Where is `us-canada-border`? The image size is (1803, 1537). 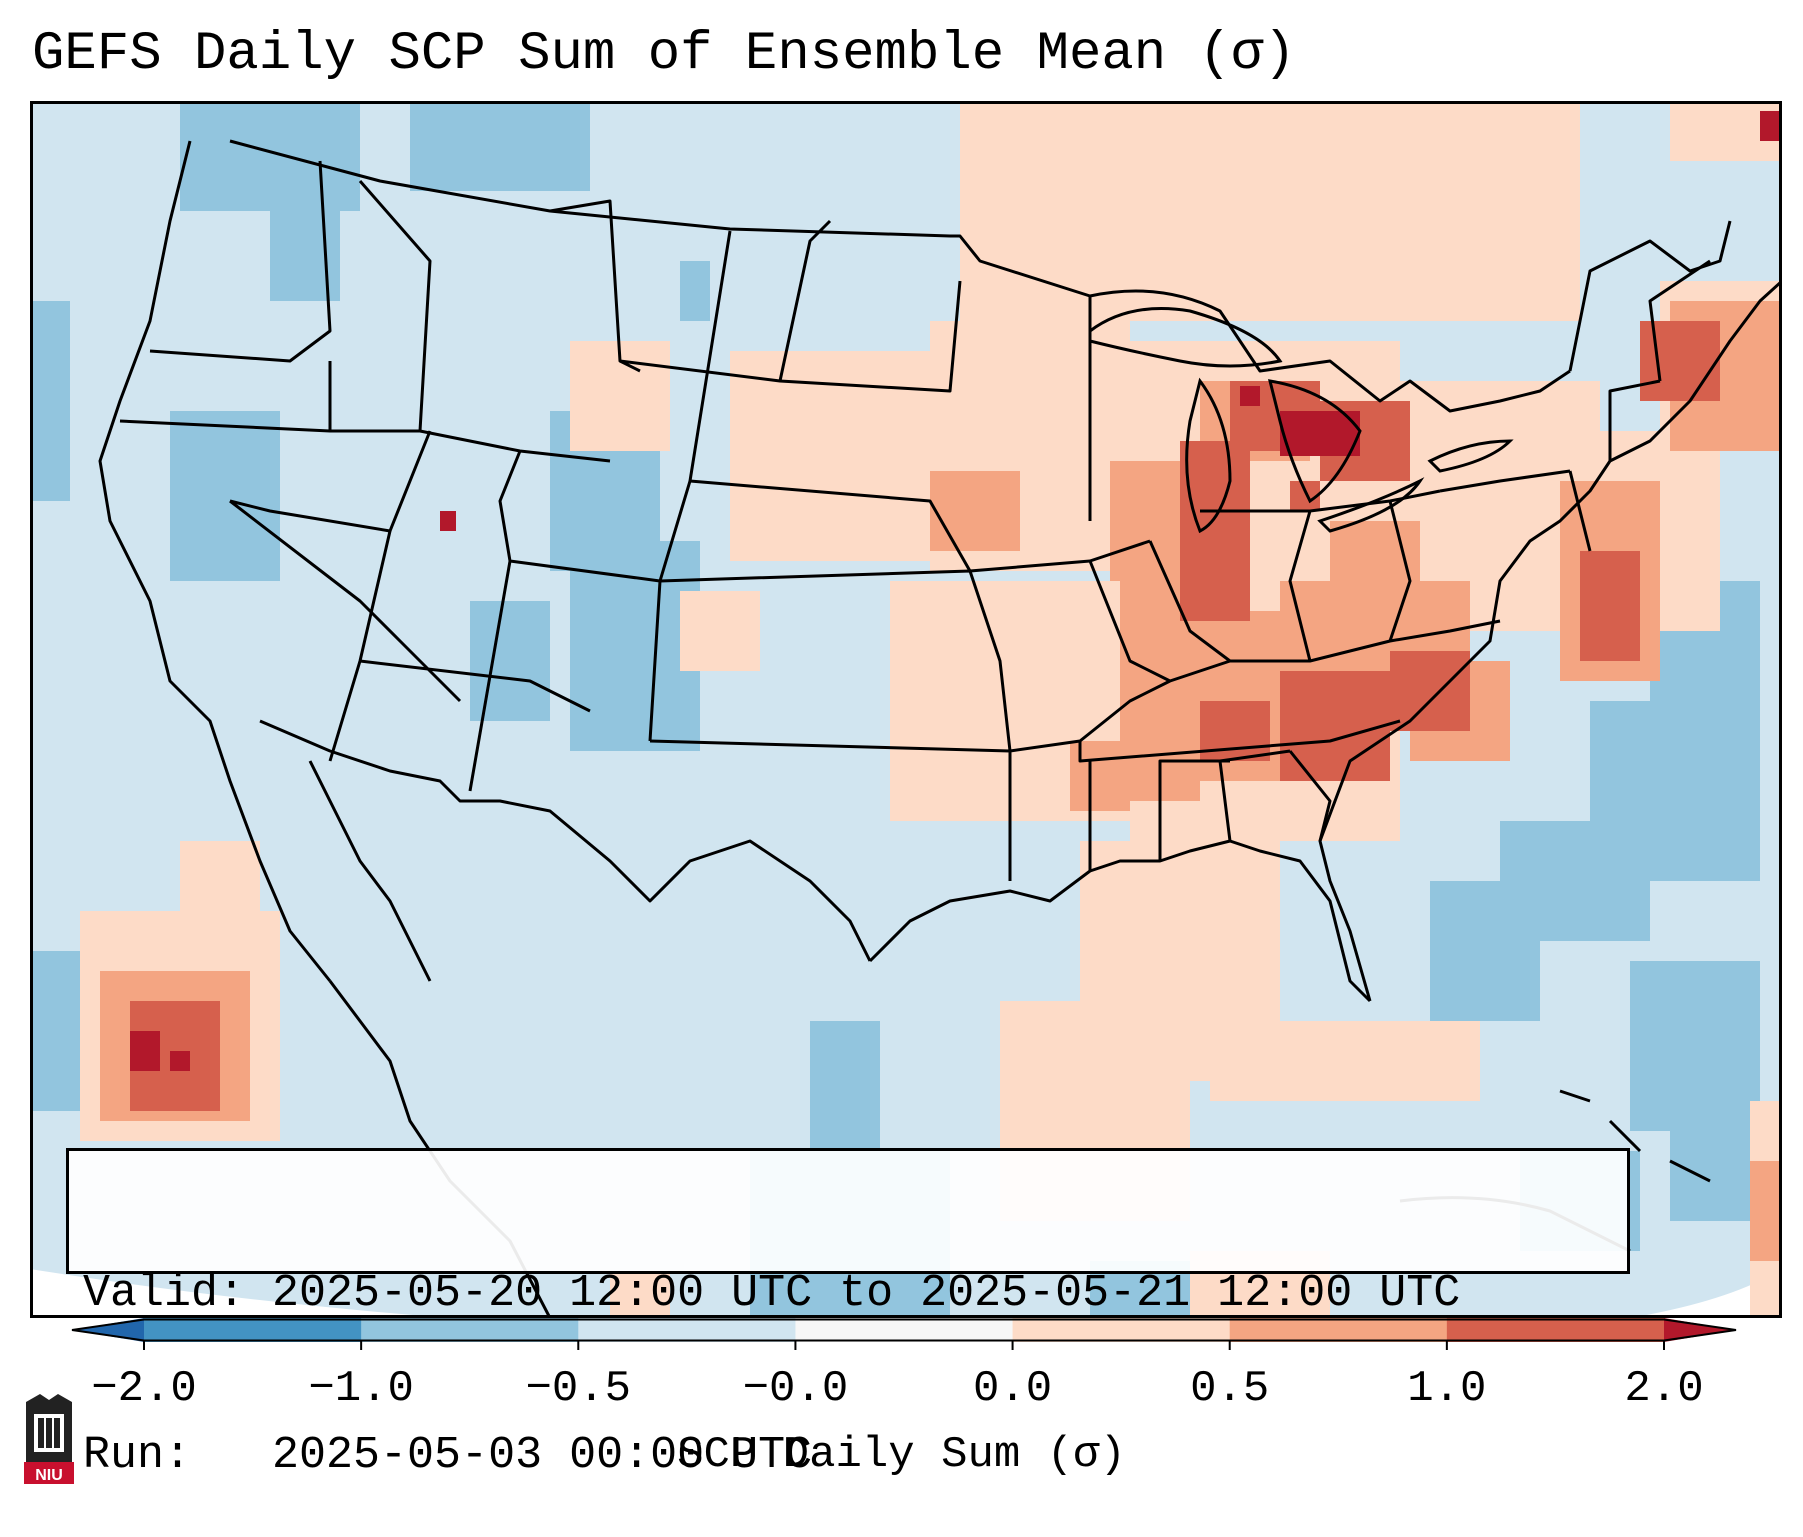 us-canada-border is located at coordinates (660, 218).